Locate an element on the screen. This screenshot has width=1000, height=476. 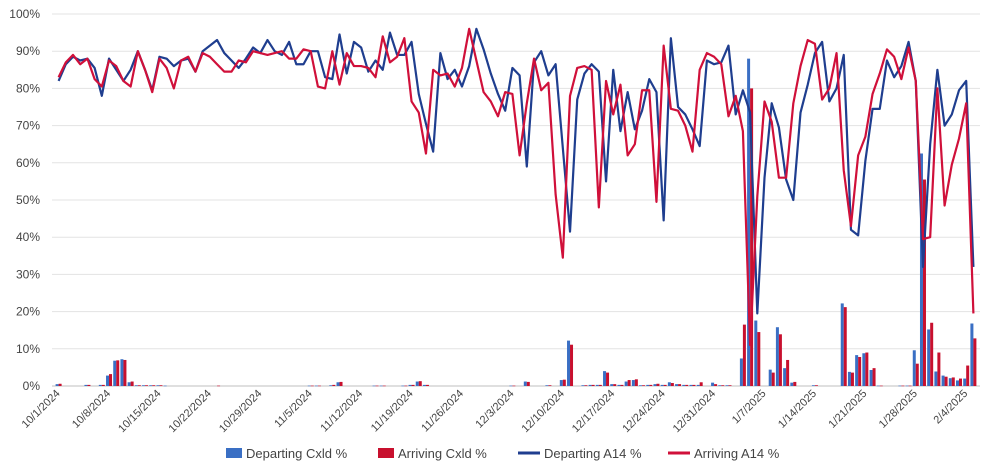
x-tick-label: 10/22/2024 is located at coordinates (190, 411).